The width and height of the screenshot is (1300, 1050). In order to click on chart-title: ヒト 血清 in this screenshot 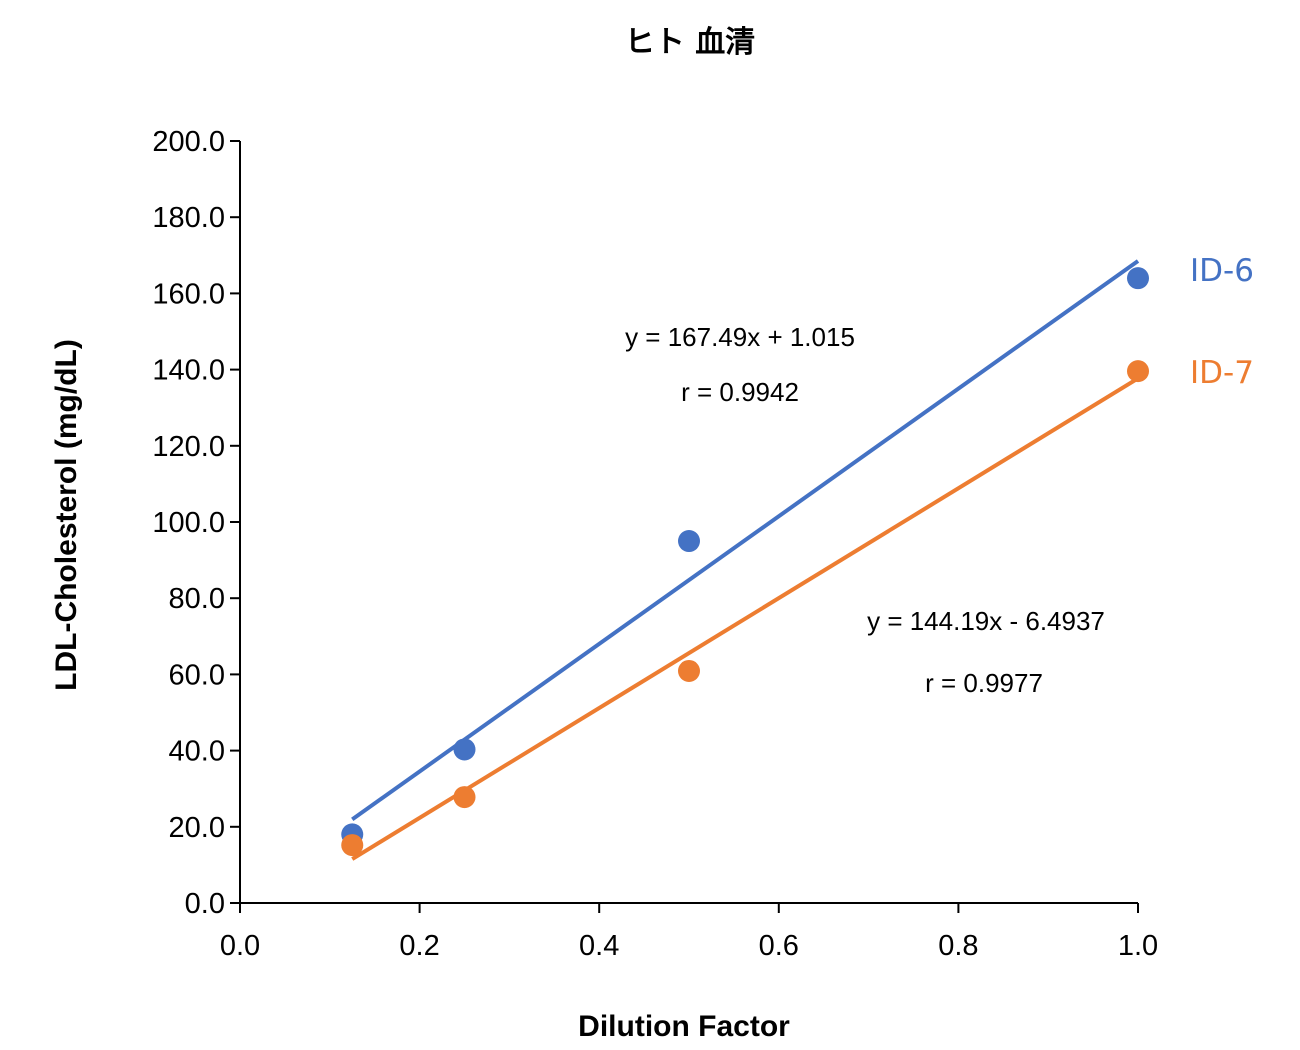, I will do `click(690, 42)`.